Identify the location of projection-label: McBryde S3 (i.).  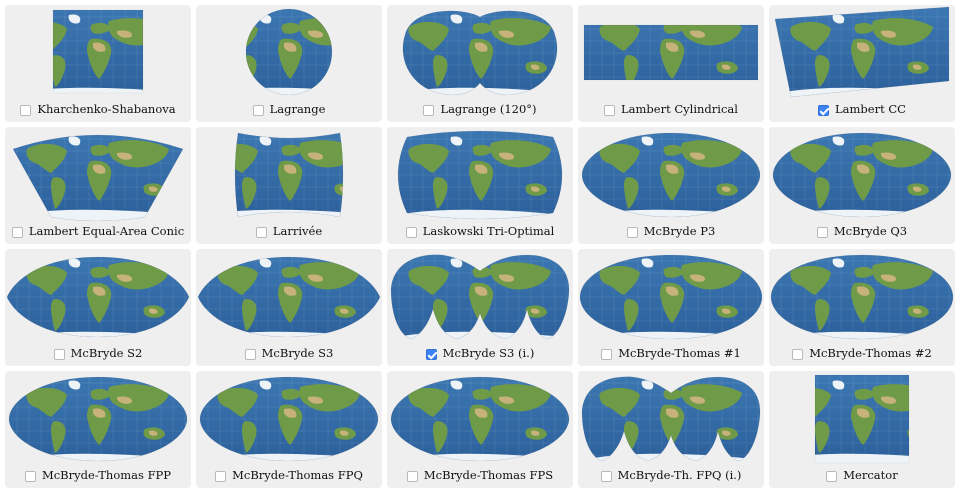
(488, 353).